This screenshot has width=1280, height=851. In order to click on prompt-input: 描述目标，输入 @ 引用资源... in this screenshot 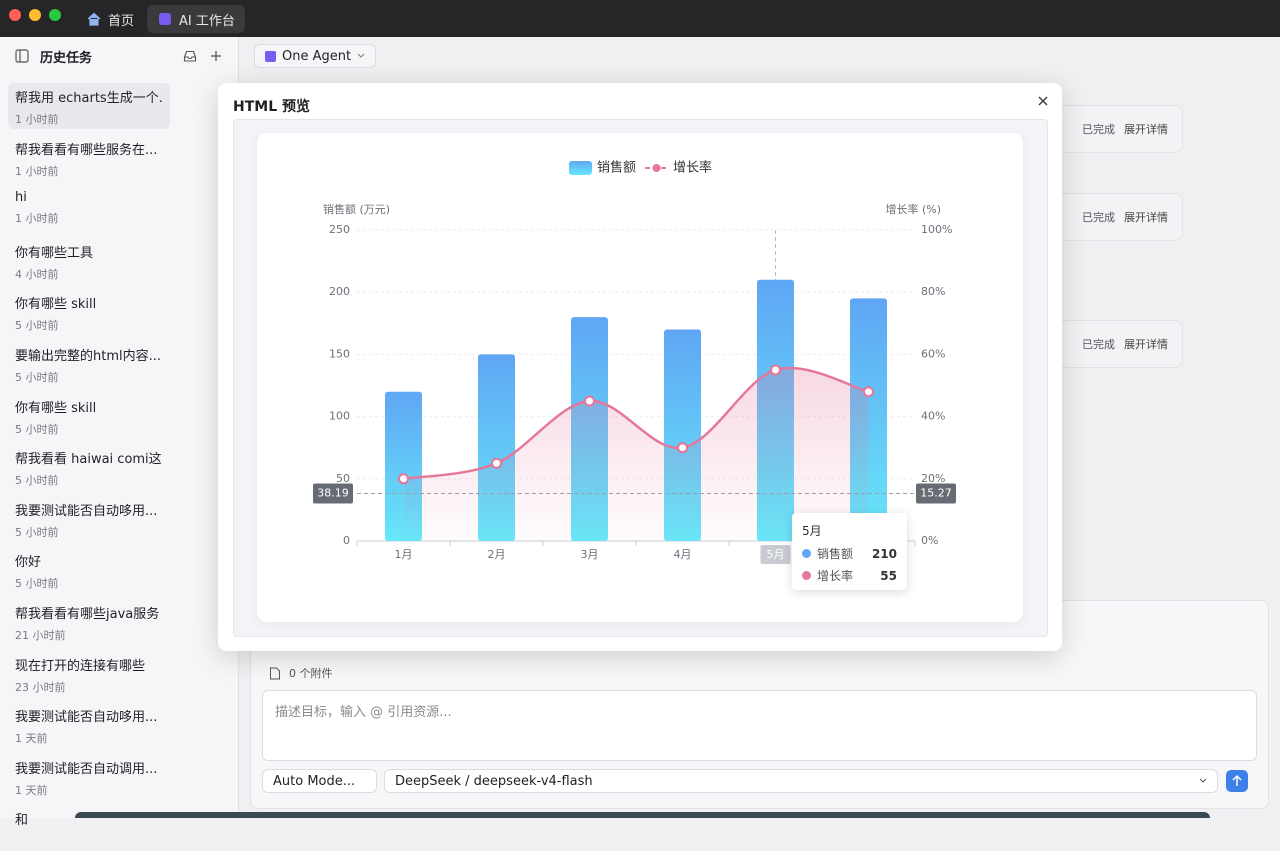, I will do `click(759, 725)`.